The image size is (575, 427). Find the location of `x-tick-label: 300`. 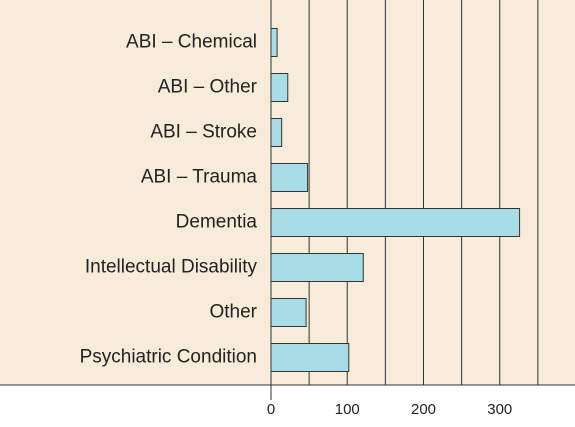

x-tick-label: 300 is located at coordinates (499, 409).